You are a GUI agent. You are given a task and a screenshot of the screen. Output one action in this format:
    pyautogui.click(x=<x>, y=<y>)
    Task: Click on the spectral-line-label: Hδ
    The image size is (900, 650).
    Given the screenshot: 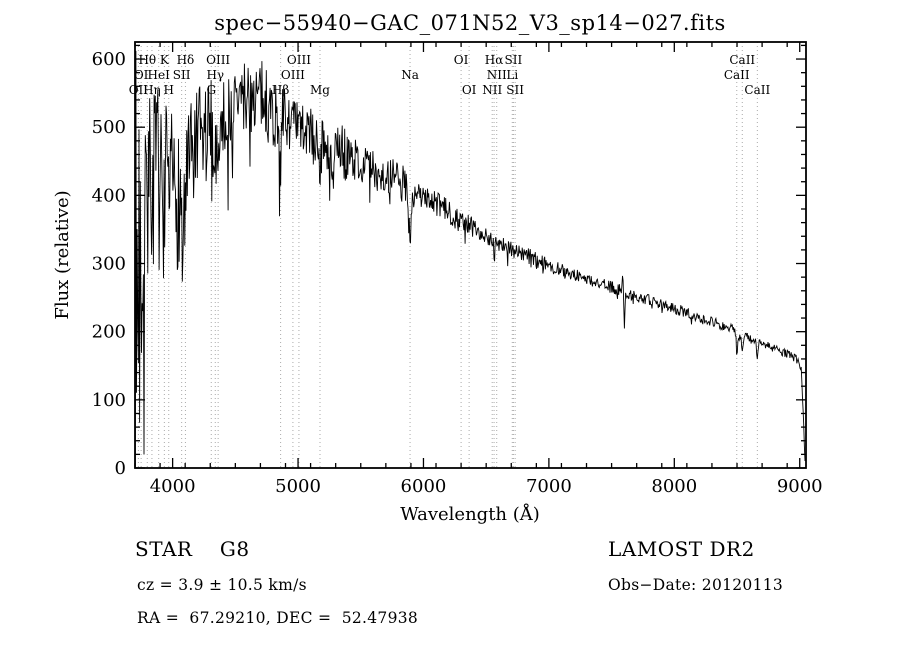 What is the action you would take?
    pyautogui.click(x=186, y=60)
    